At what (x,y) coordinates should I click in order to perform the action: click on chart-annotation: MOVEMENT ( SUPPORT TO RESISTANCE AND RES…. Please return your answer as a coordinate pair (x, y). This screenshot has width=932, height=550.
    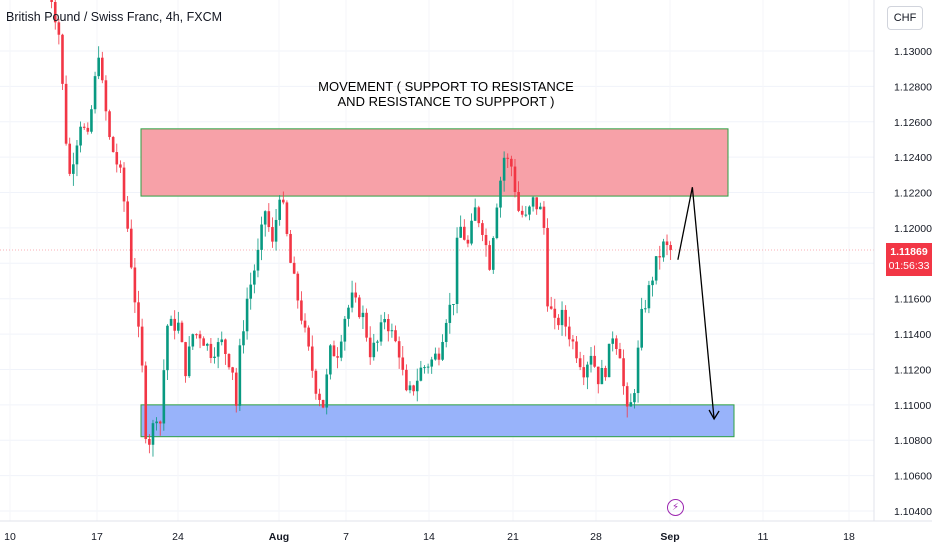
    Looking at the image, I should click on (446, 94).